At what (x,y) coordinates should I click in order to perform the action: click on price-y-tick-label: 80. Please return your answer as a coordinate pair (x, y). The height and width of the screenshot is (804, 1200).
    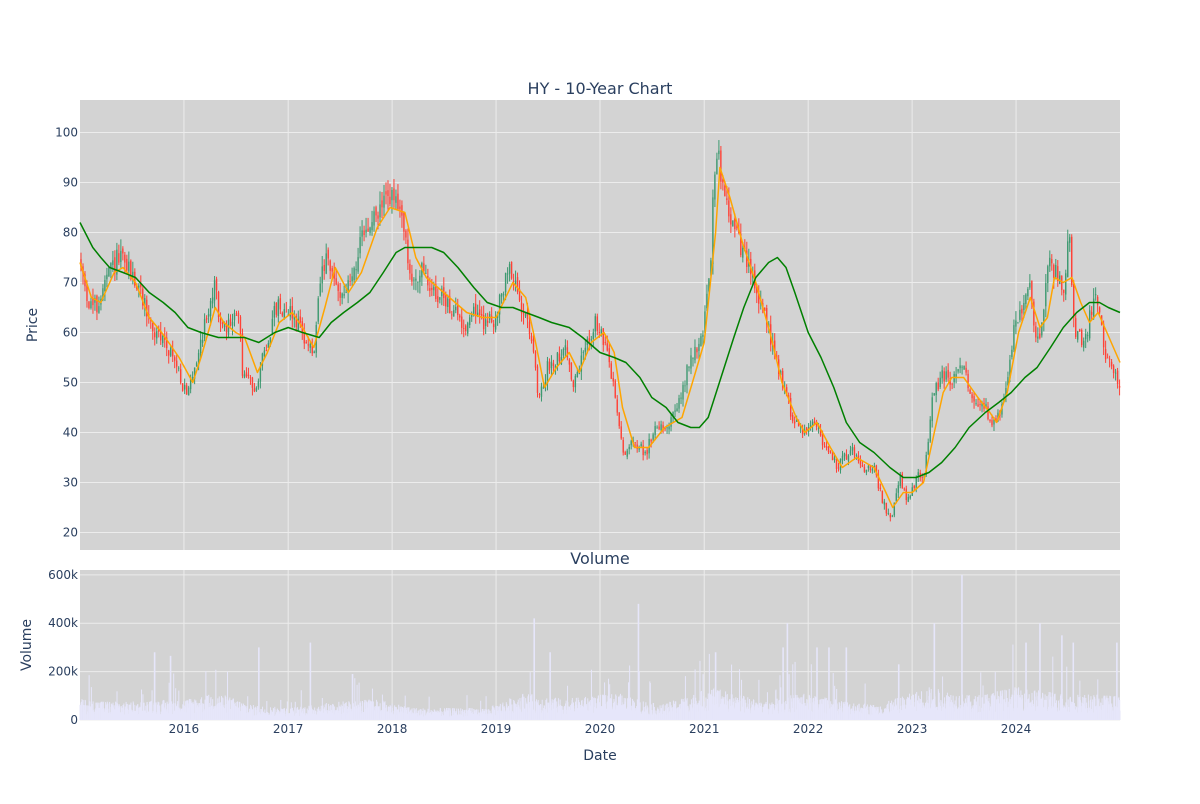
    Looking at the image, I should click on (70, 233).